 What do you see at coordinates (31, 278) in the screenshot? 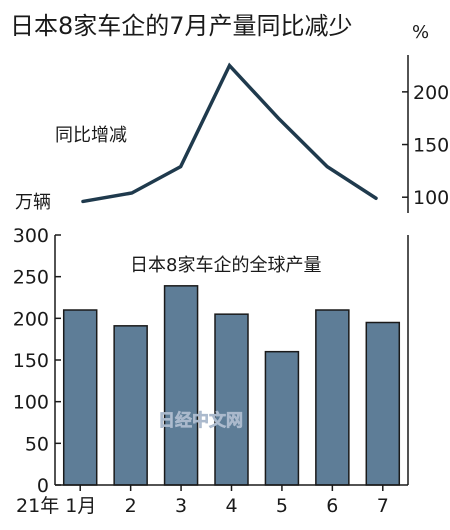
I see `bar-y-tick-label: 250` at bounding box center [31, 278].